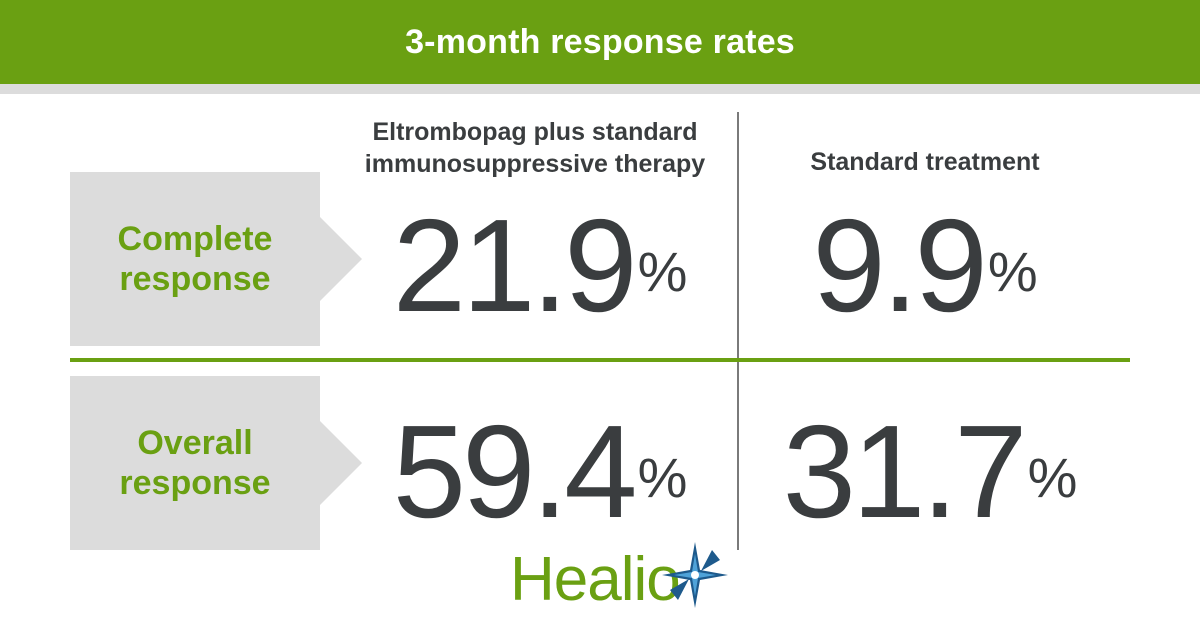 This screenshot has width=1200, height=630. What do you see at coordinates (195, 279) in the screenshot?
I see `row-label-complete-line2: response` at bounding box center [195, 279].